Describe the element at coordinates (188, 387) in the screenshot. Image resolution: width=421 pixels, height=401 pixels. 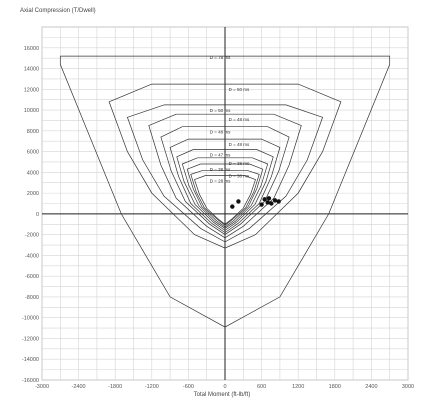
I see `x-tick-label: -600` at that location.